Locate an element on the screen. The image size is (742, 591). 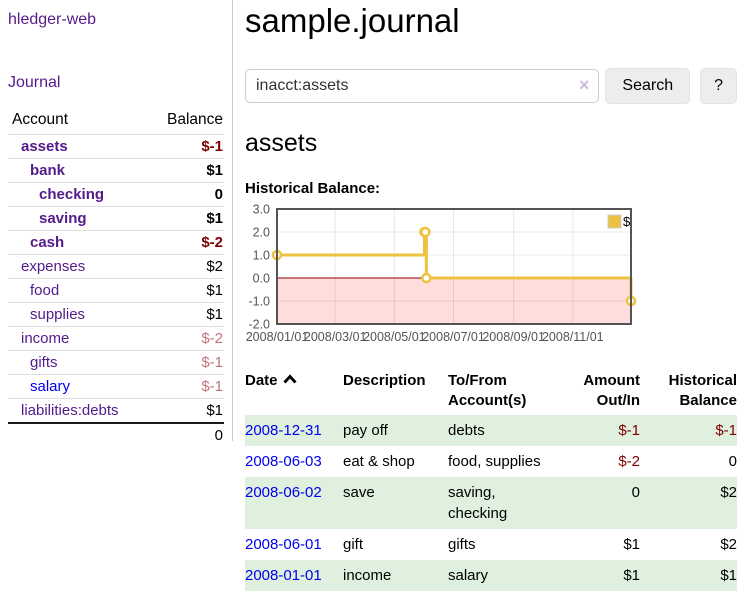
legend-swatch is located at coordinates (614, 221).